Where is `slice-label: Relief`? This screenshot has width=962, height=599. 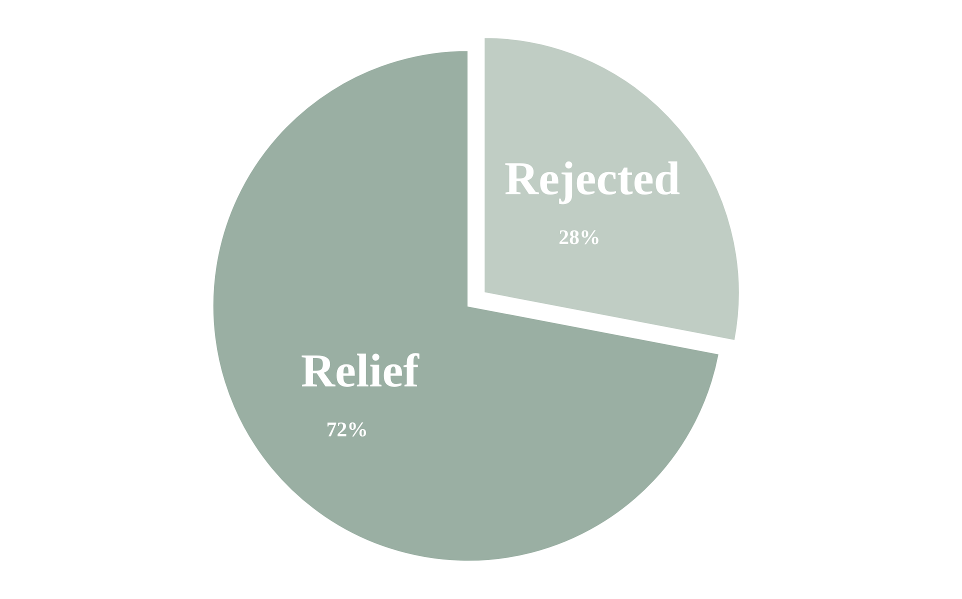 slice-label: Relief is located at coordinates (361, 370).